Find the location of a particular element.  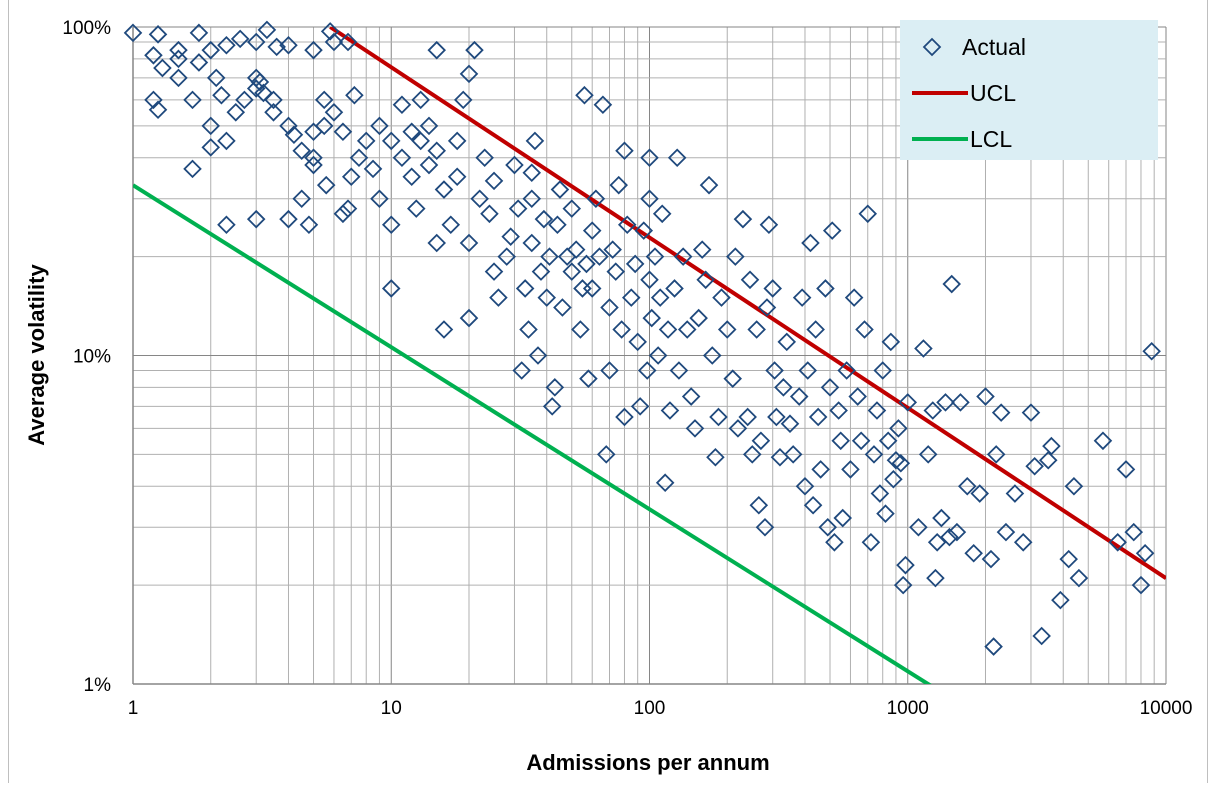

y-axis-title: Average volatility is located at coordinates (36, 355).